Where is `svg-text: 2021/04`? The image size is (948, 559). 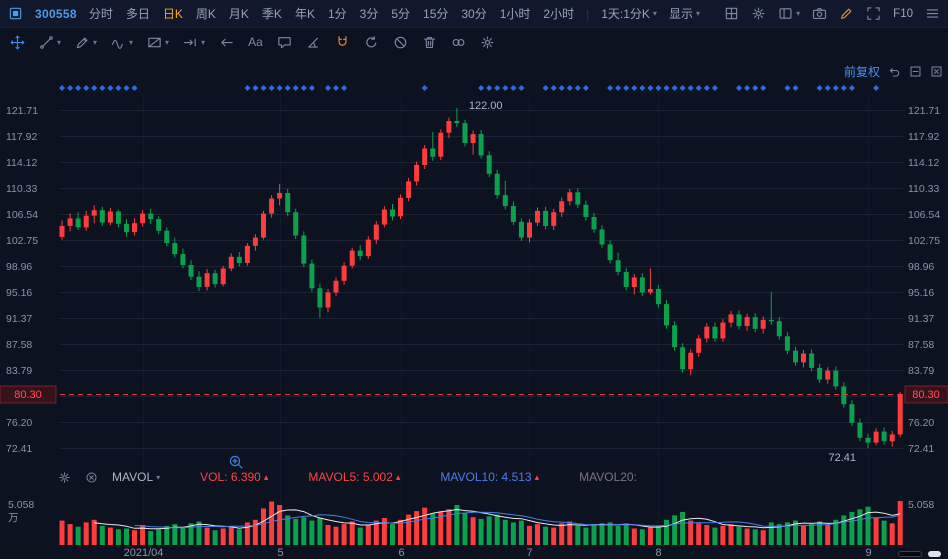 svg-text: 2021/04 is located at coordinates (144, 553).